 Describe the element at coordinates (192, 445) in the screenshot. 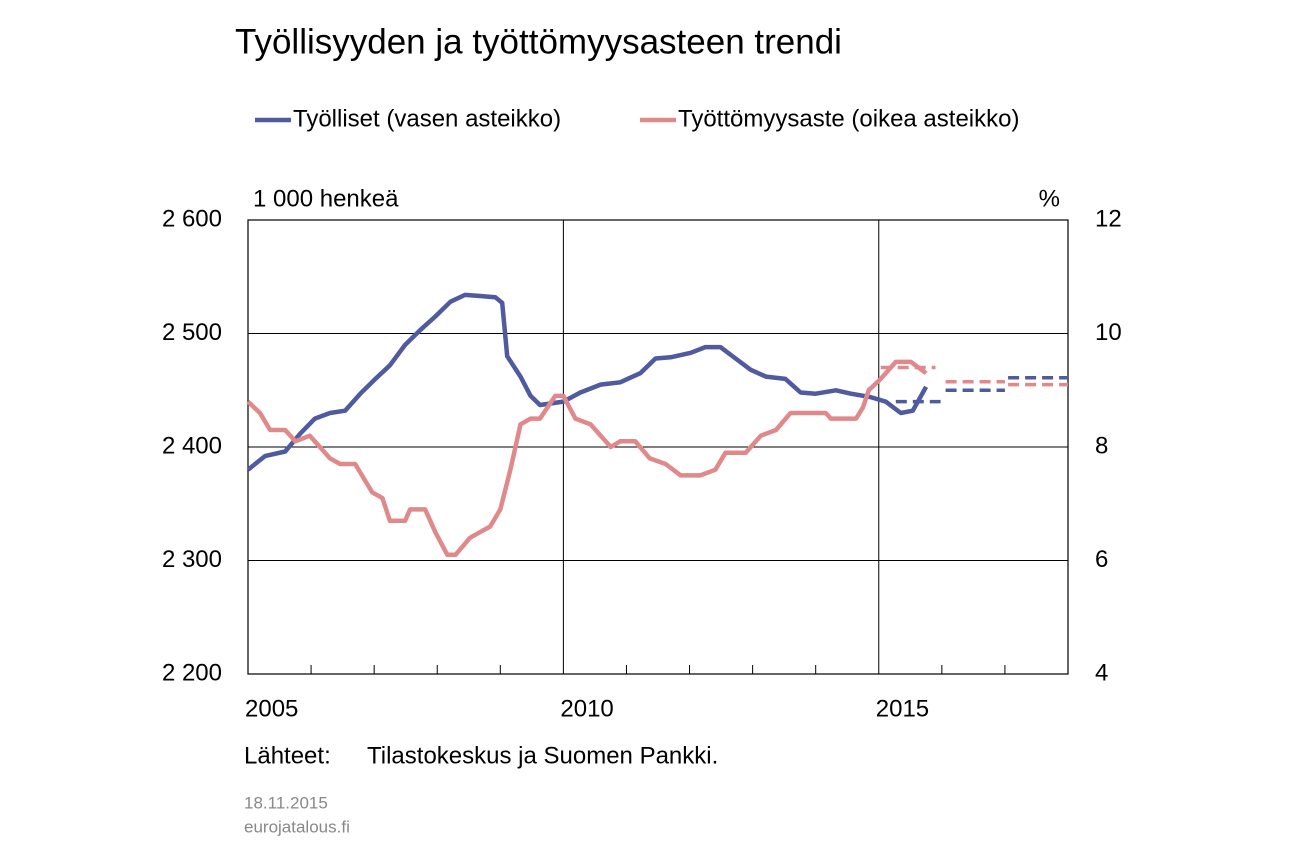

I see `y-tick-label: 2 400` at that location.